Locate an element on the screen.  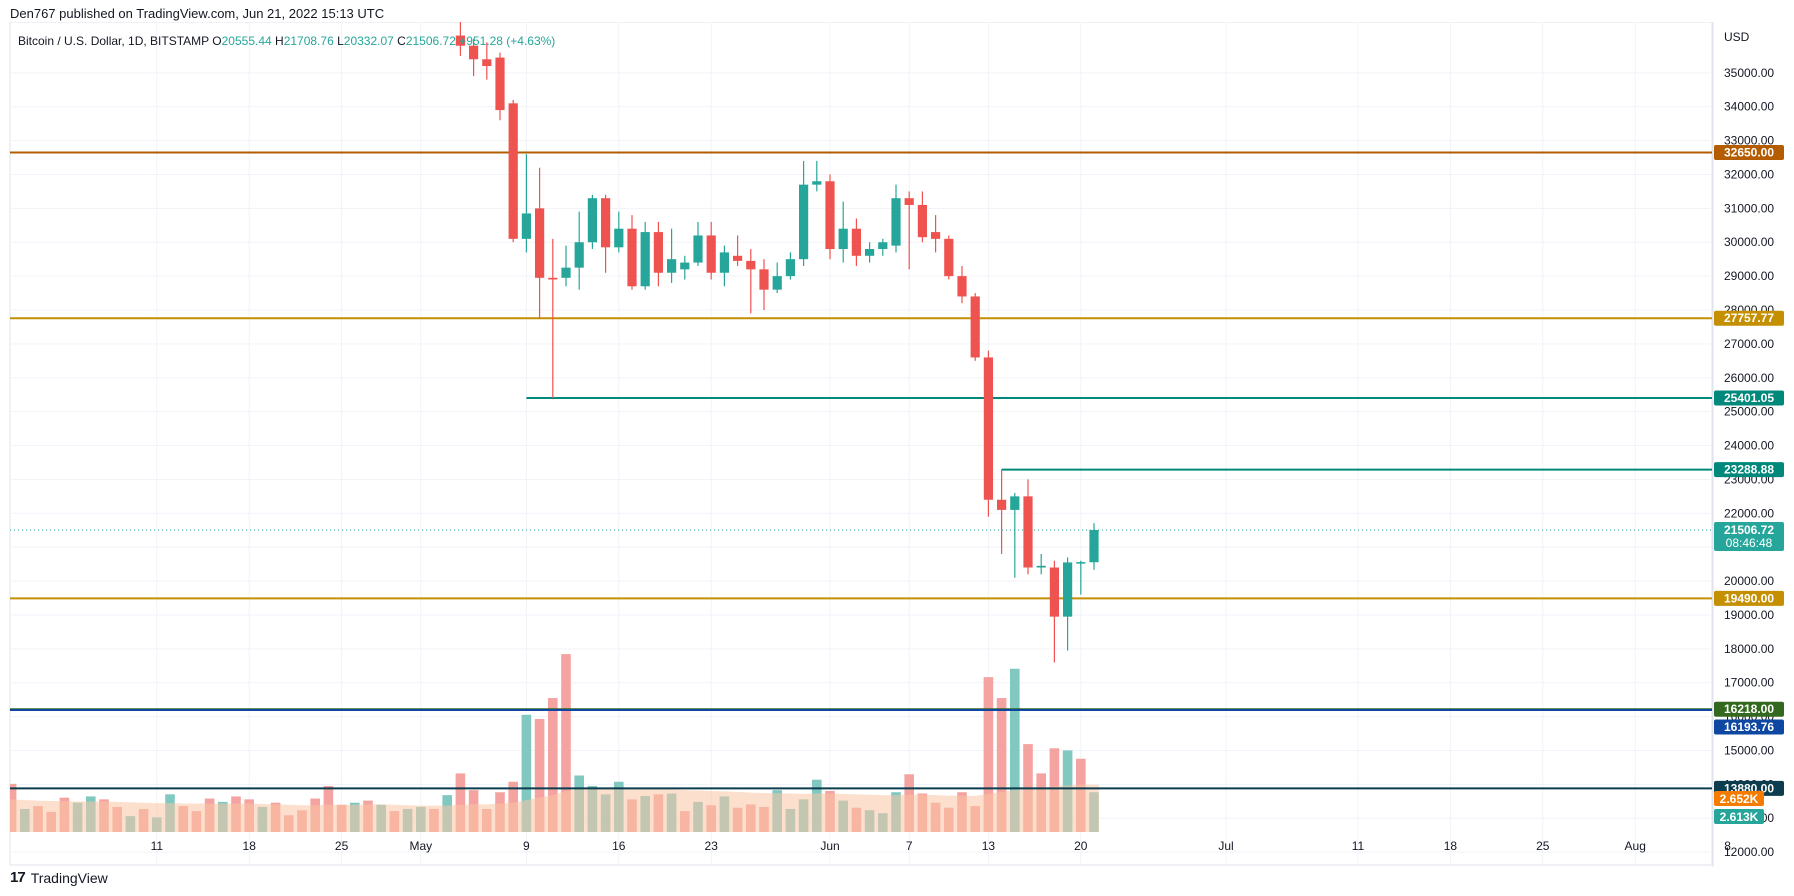
x-tick-label: 18 is located at coordinates (1451, 846).